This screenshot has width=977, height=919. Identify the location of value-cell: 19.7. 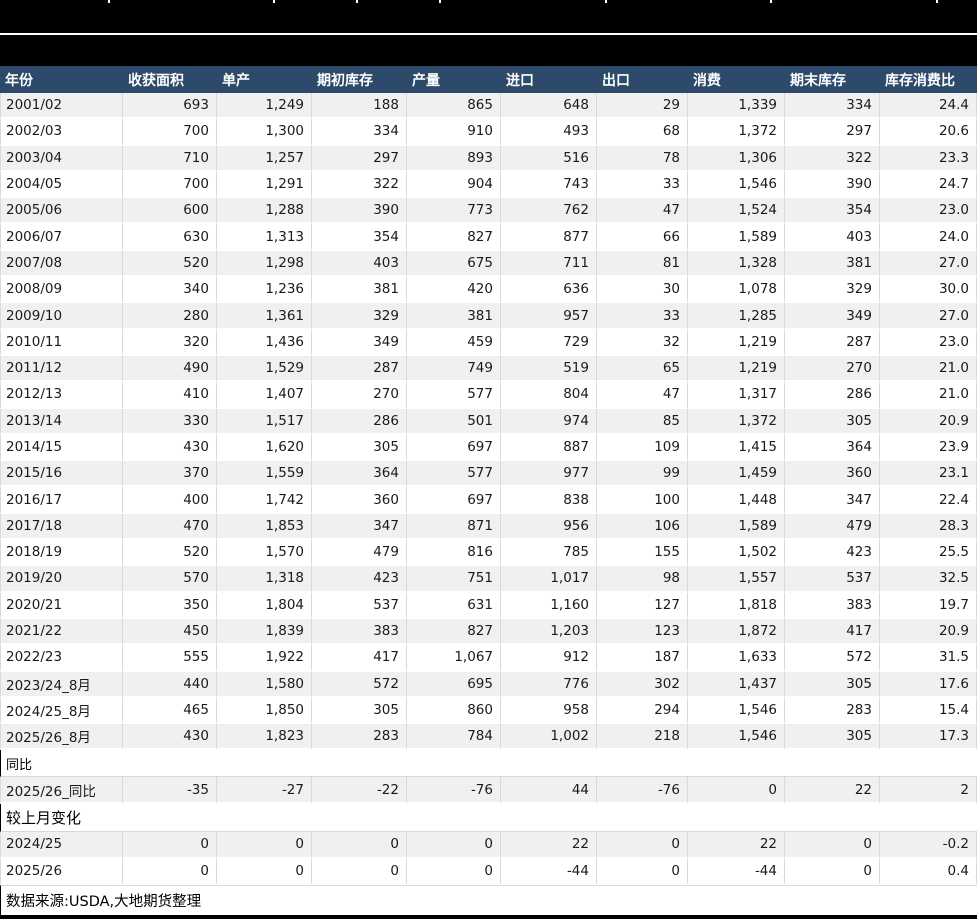
(928, 605).